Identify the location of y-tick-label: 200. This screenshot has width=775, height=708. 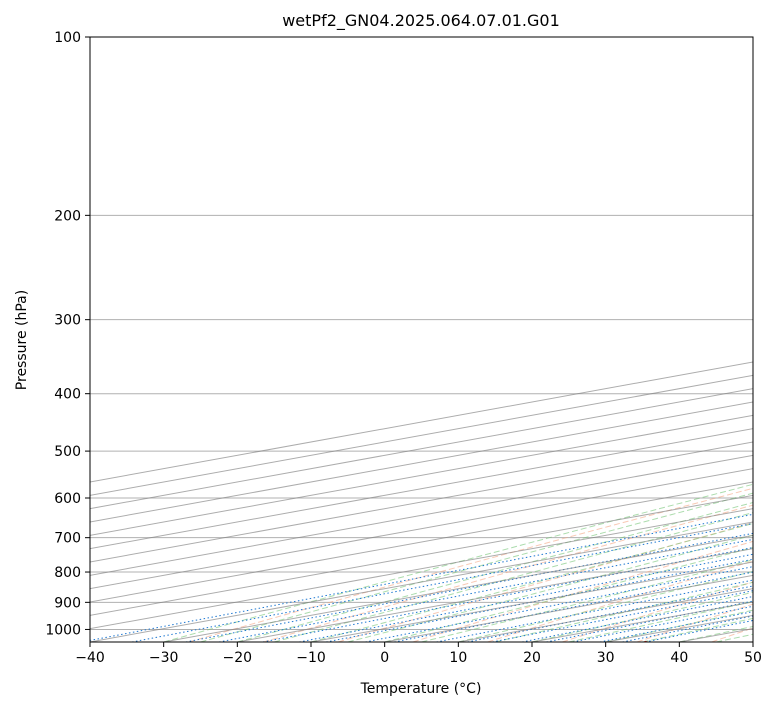
(67, 216).